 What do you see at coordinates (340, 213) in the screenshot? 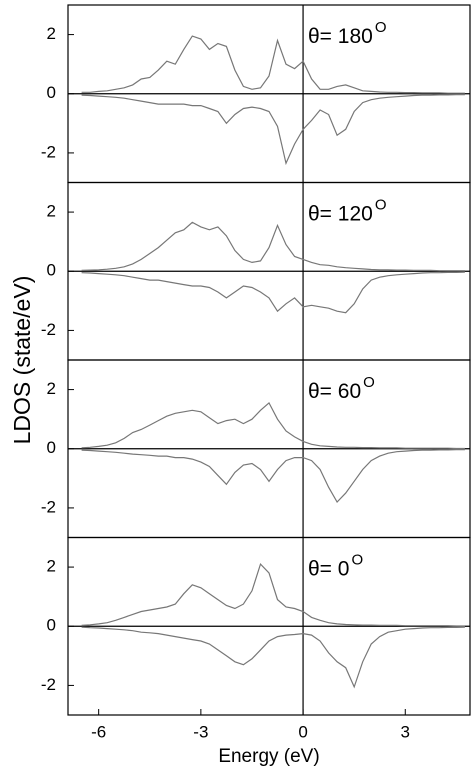
I see `annotation-text: θ= 120` at bounding box center [340, 213].